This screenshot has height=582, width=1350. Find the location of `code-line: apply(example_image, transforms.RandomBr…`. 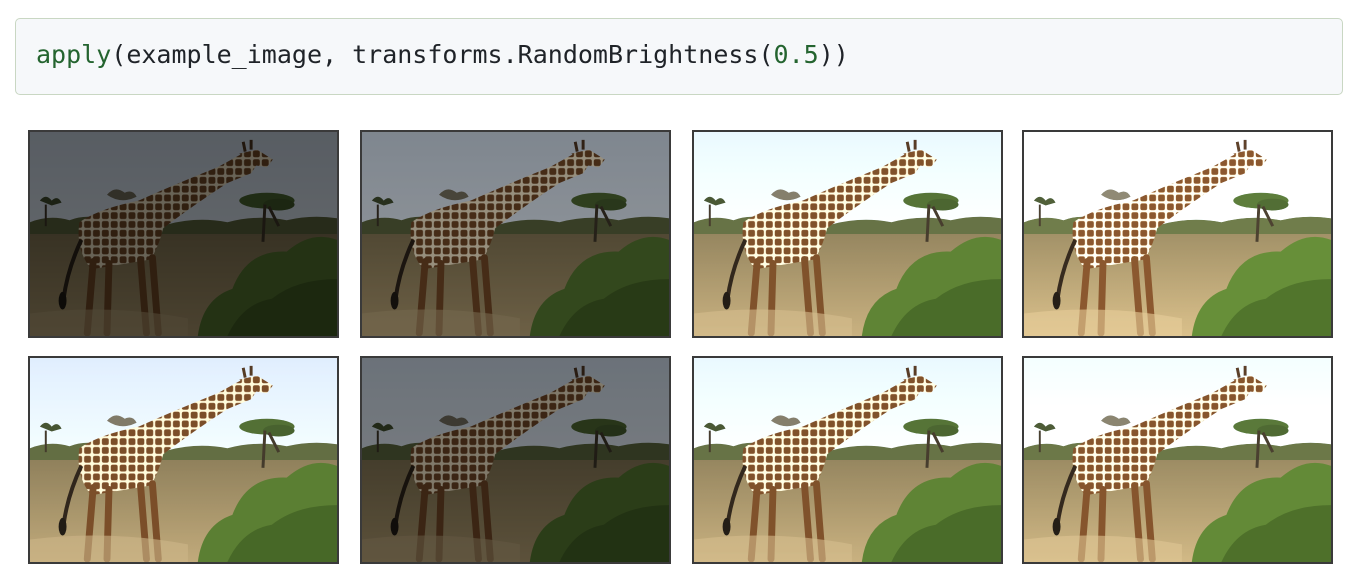

code-line: apply(example_image, transforms.RandomBr… is located at coordinates (442, 55).